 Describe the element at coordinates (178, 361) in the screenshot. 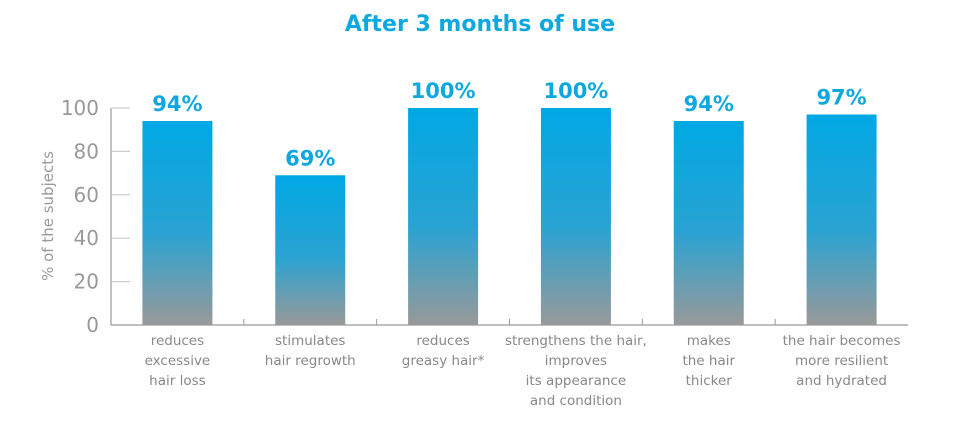

I see `x-tick-label: excessive` at that location.